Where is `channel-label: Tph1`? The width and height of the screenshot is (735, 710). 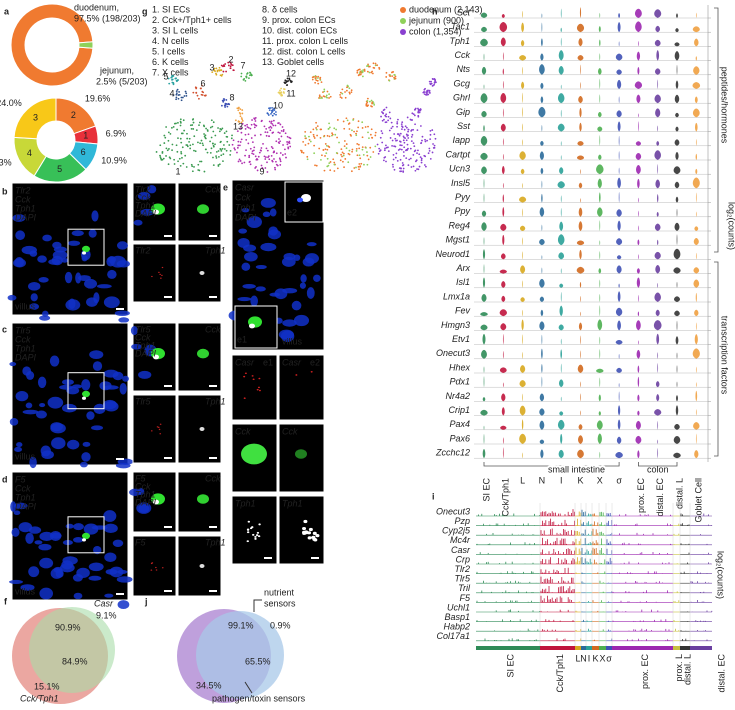
channel-label: Tph1 is located at coordinates (145, 494).